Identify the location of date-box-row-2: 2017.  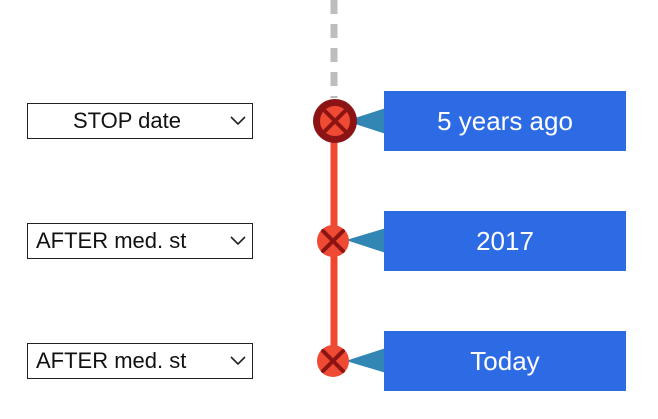
(505, 241).